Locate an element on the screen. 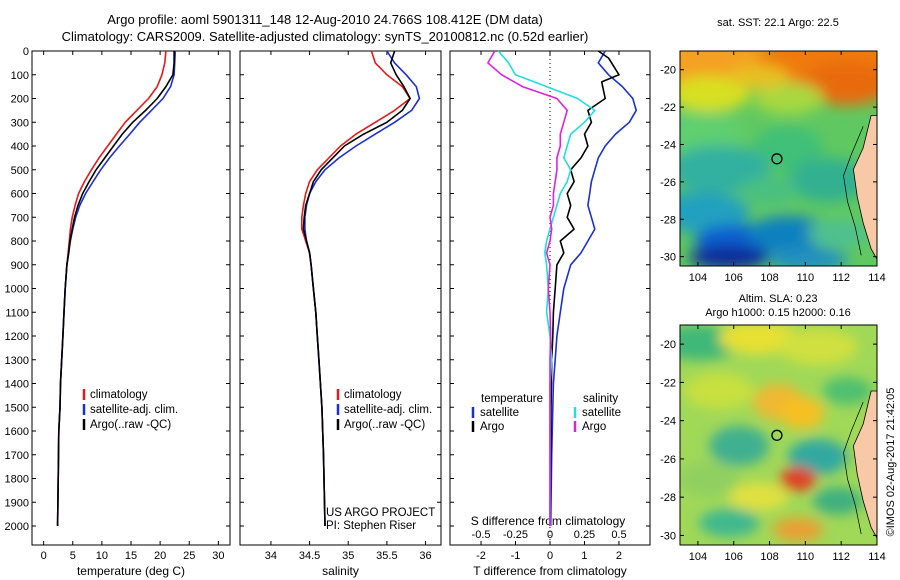 Image resolution: width=900 pixels, height=580 pixels. sla-map-title: Altim. SLA: 0.23 is located at coordinates (778, 299).